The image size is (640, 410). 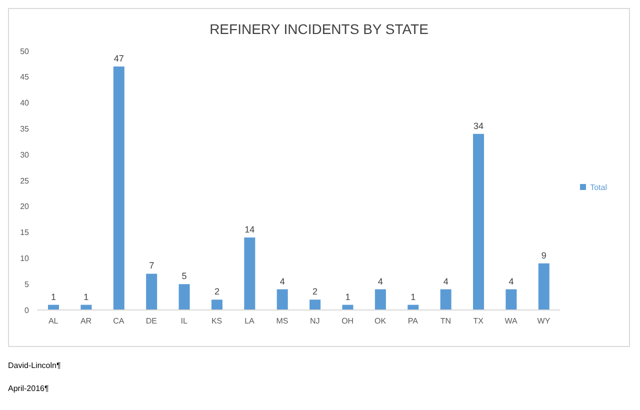 What do you see at coordinates (446, 321) in the screenshot?
I see `x-tick-label: TN` at bounding box center [446, 321].